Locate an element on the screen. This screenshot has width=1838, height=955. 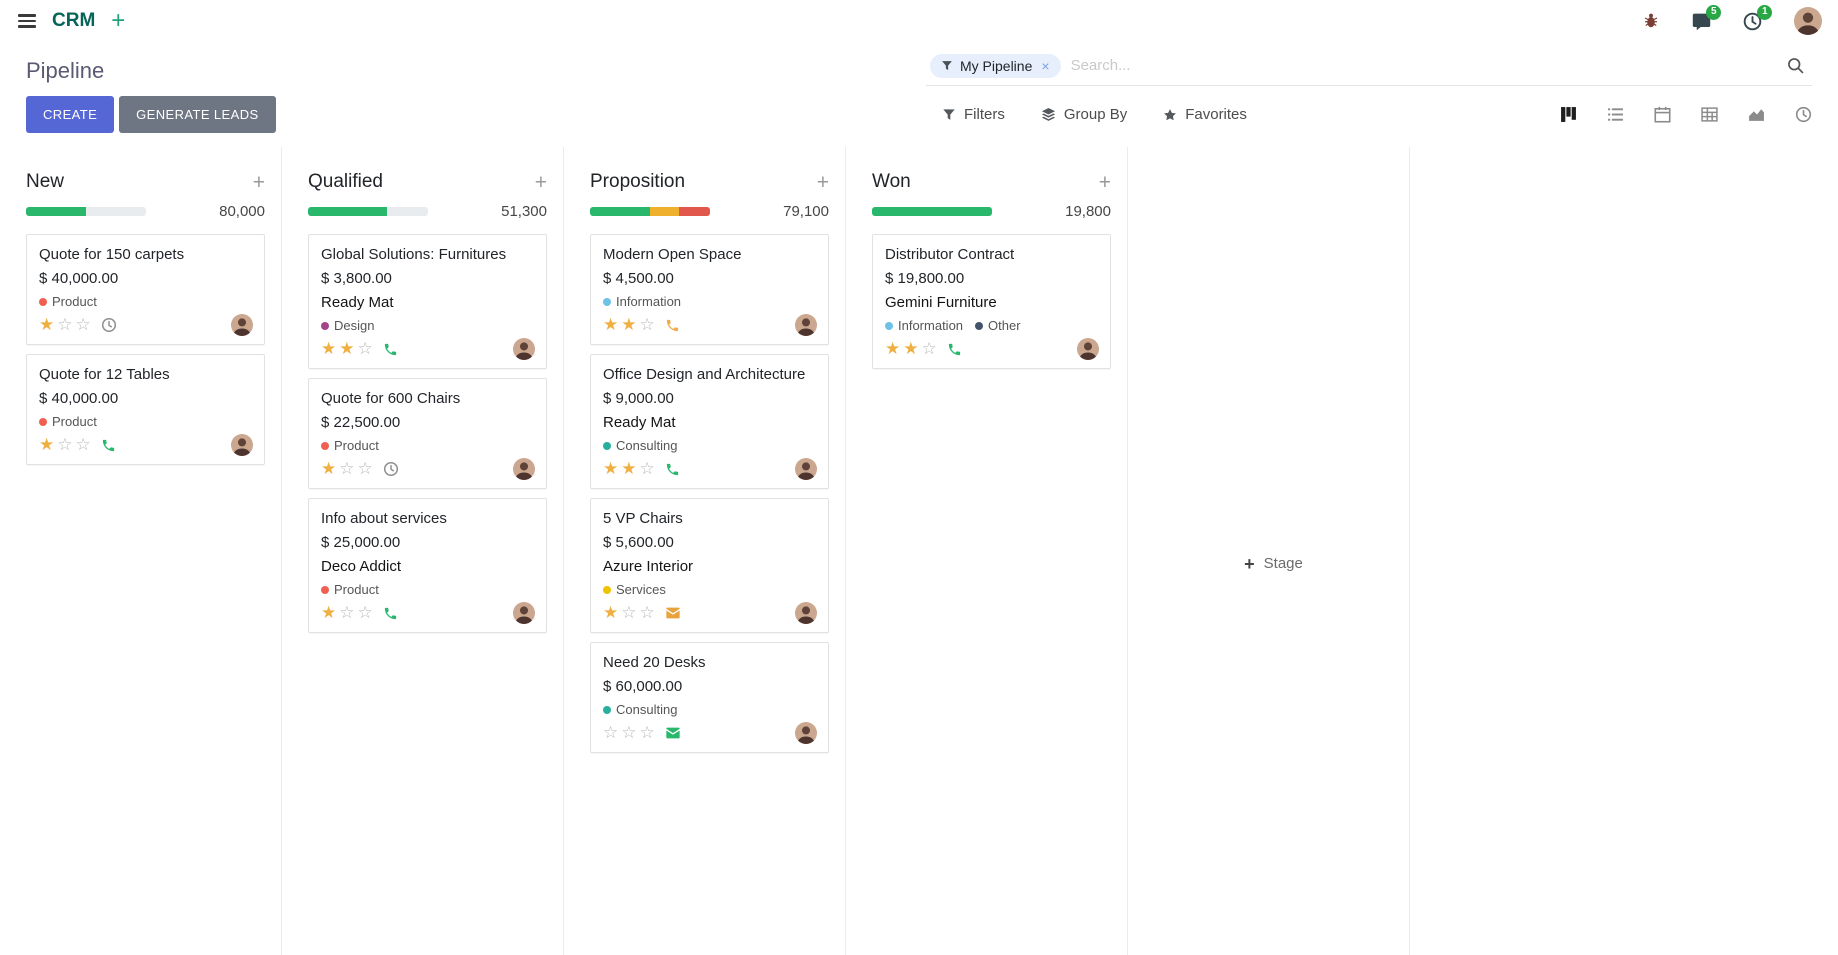
messages-icon: 5 is located at coordinates (1706, 17).